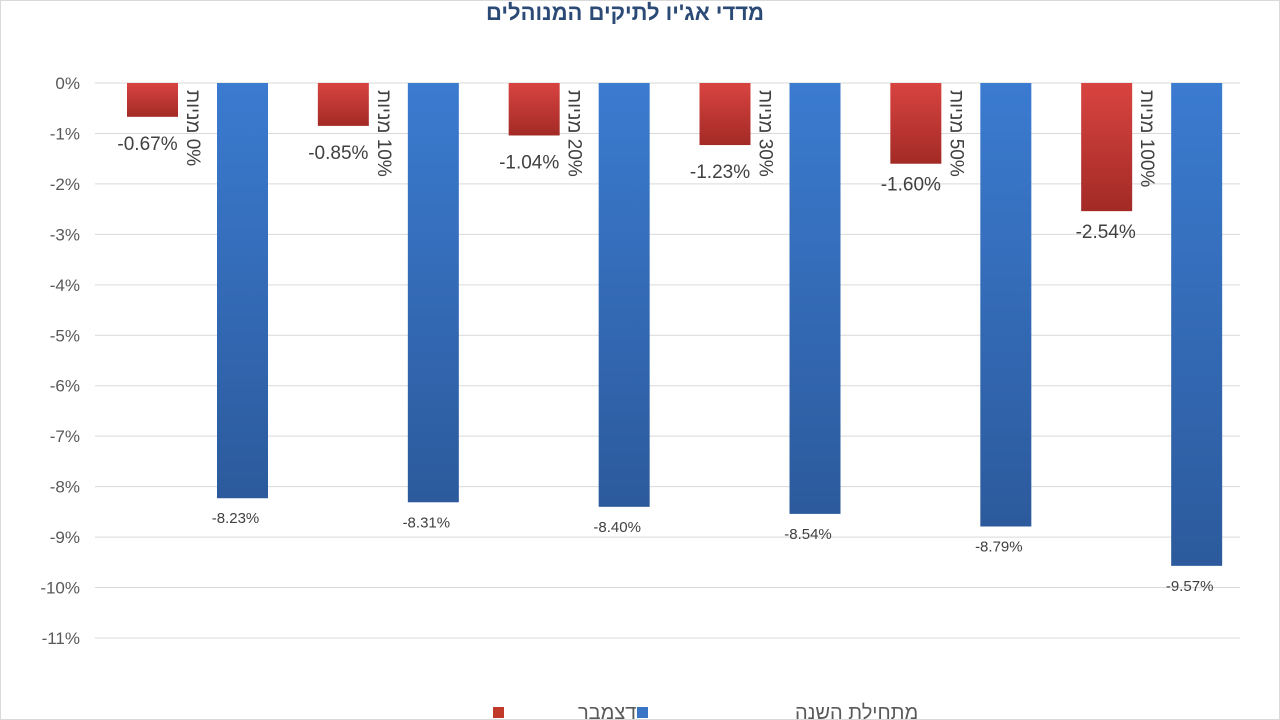 The image size is (1280, 720). Describe the element at coordinates (1106, 232) in the screenshot. I see `data-label-december: -2.54%` at that location.